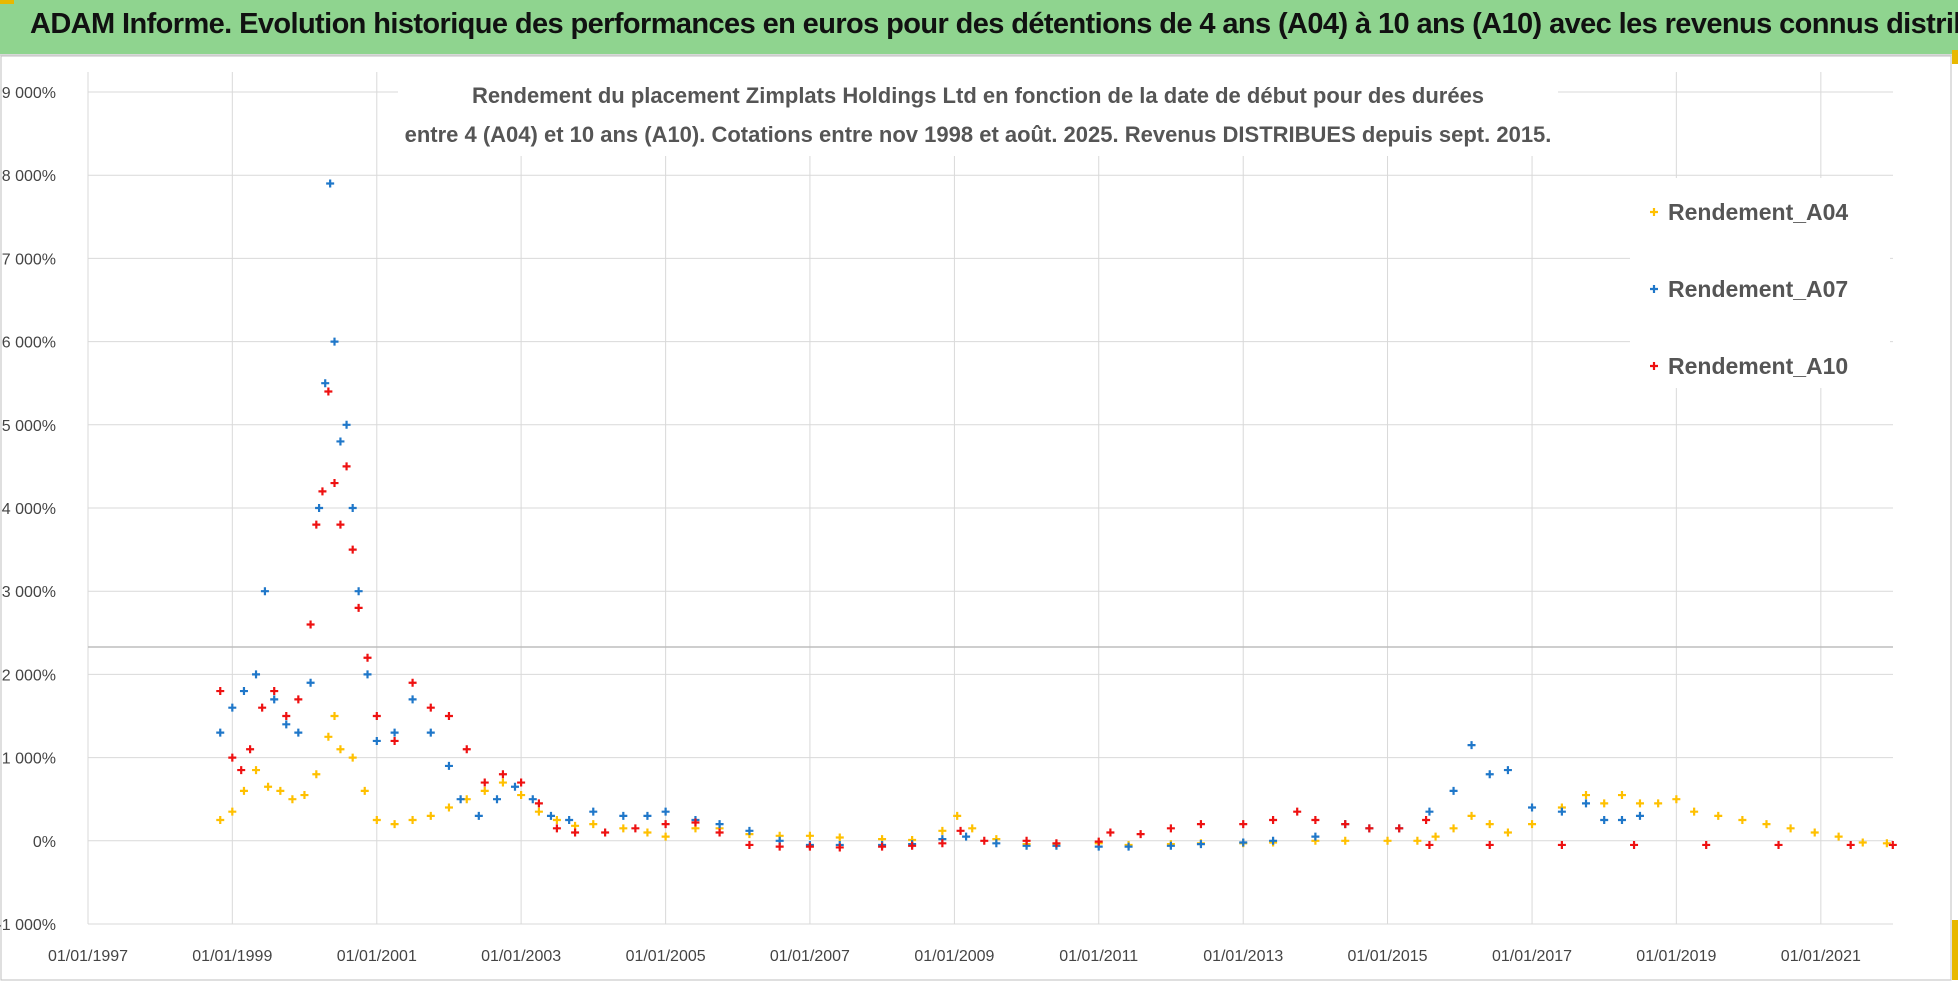 The width and height of the screenshot is (1958, 985). What do you see at coordinates (1758, 212) in the screenshot?
I see `legend-label: Rendement_A04` at bounding box center [1758, 212].